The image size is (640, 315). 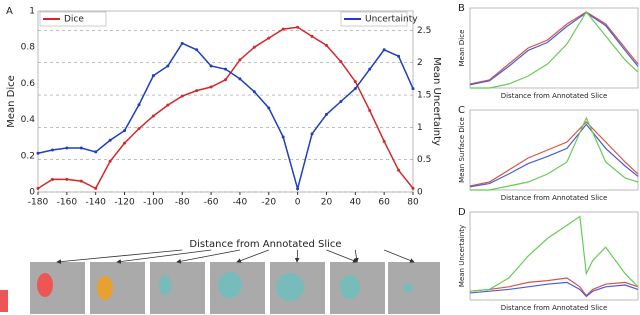 I want to click on y2-axis-label: Mean Uncertainty, so click(x=436, y=101).